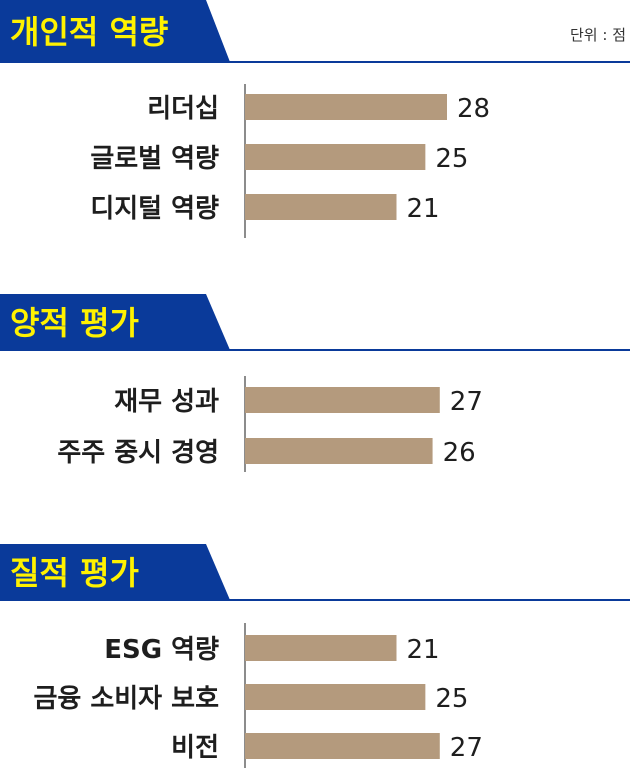 The width and height of the screenshot is (630, 781). I want to click on category-label: 주주 중시 경영, so click(138, 453).